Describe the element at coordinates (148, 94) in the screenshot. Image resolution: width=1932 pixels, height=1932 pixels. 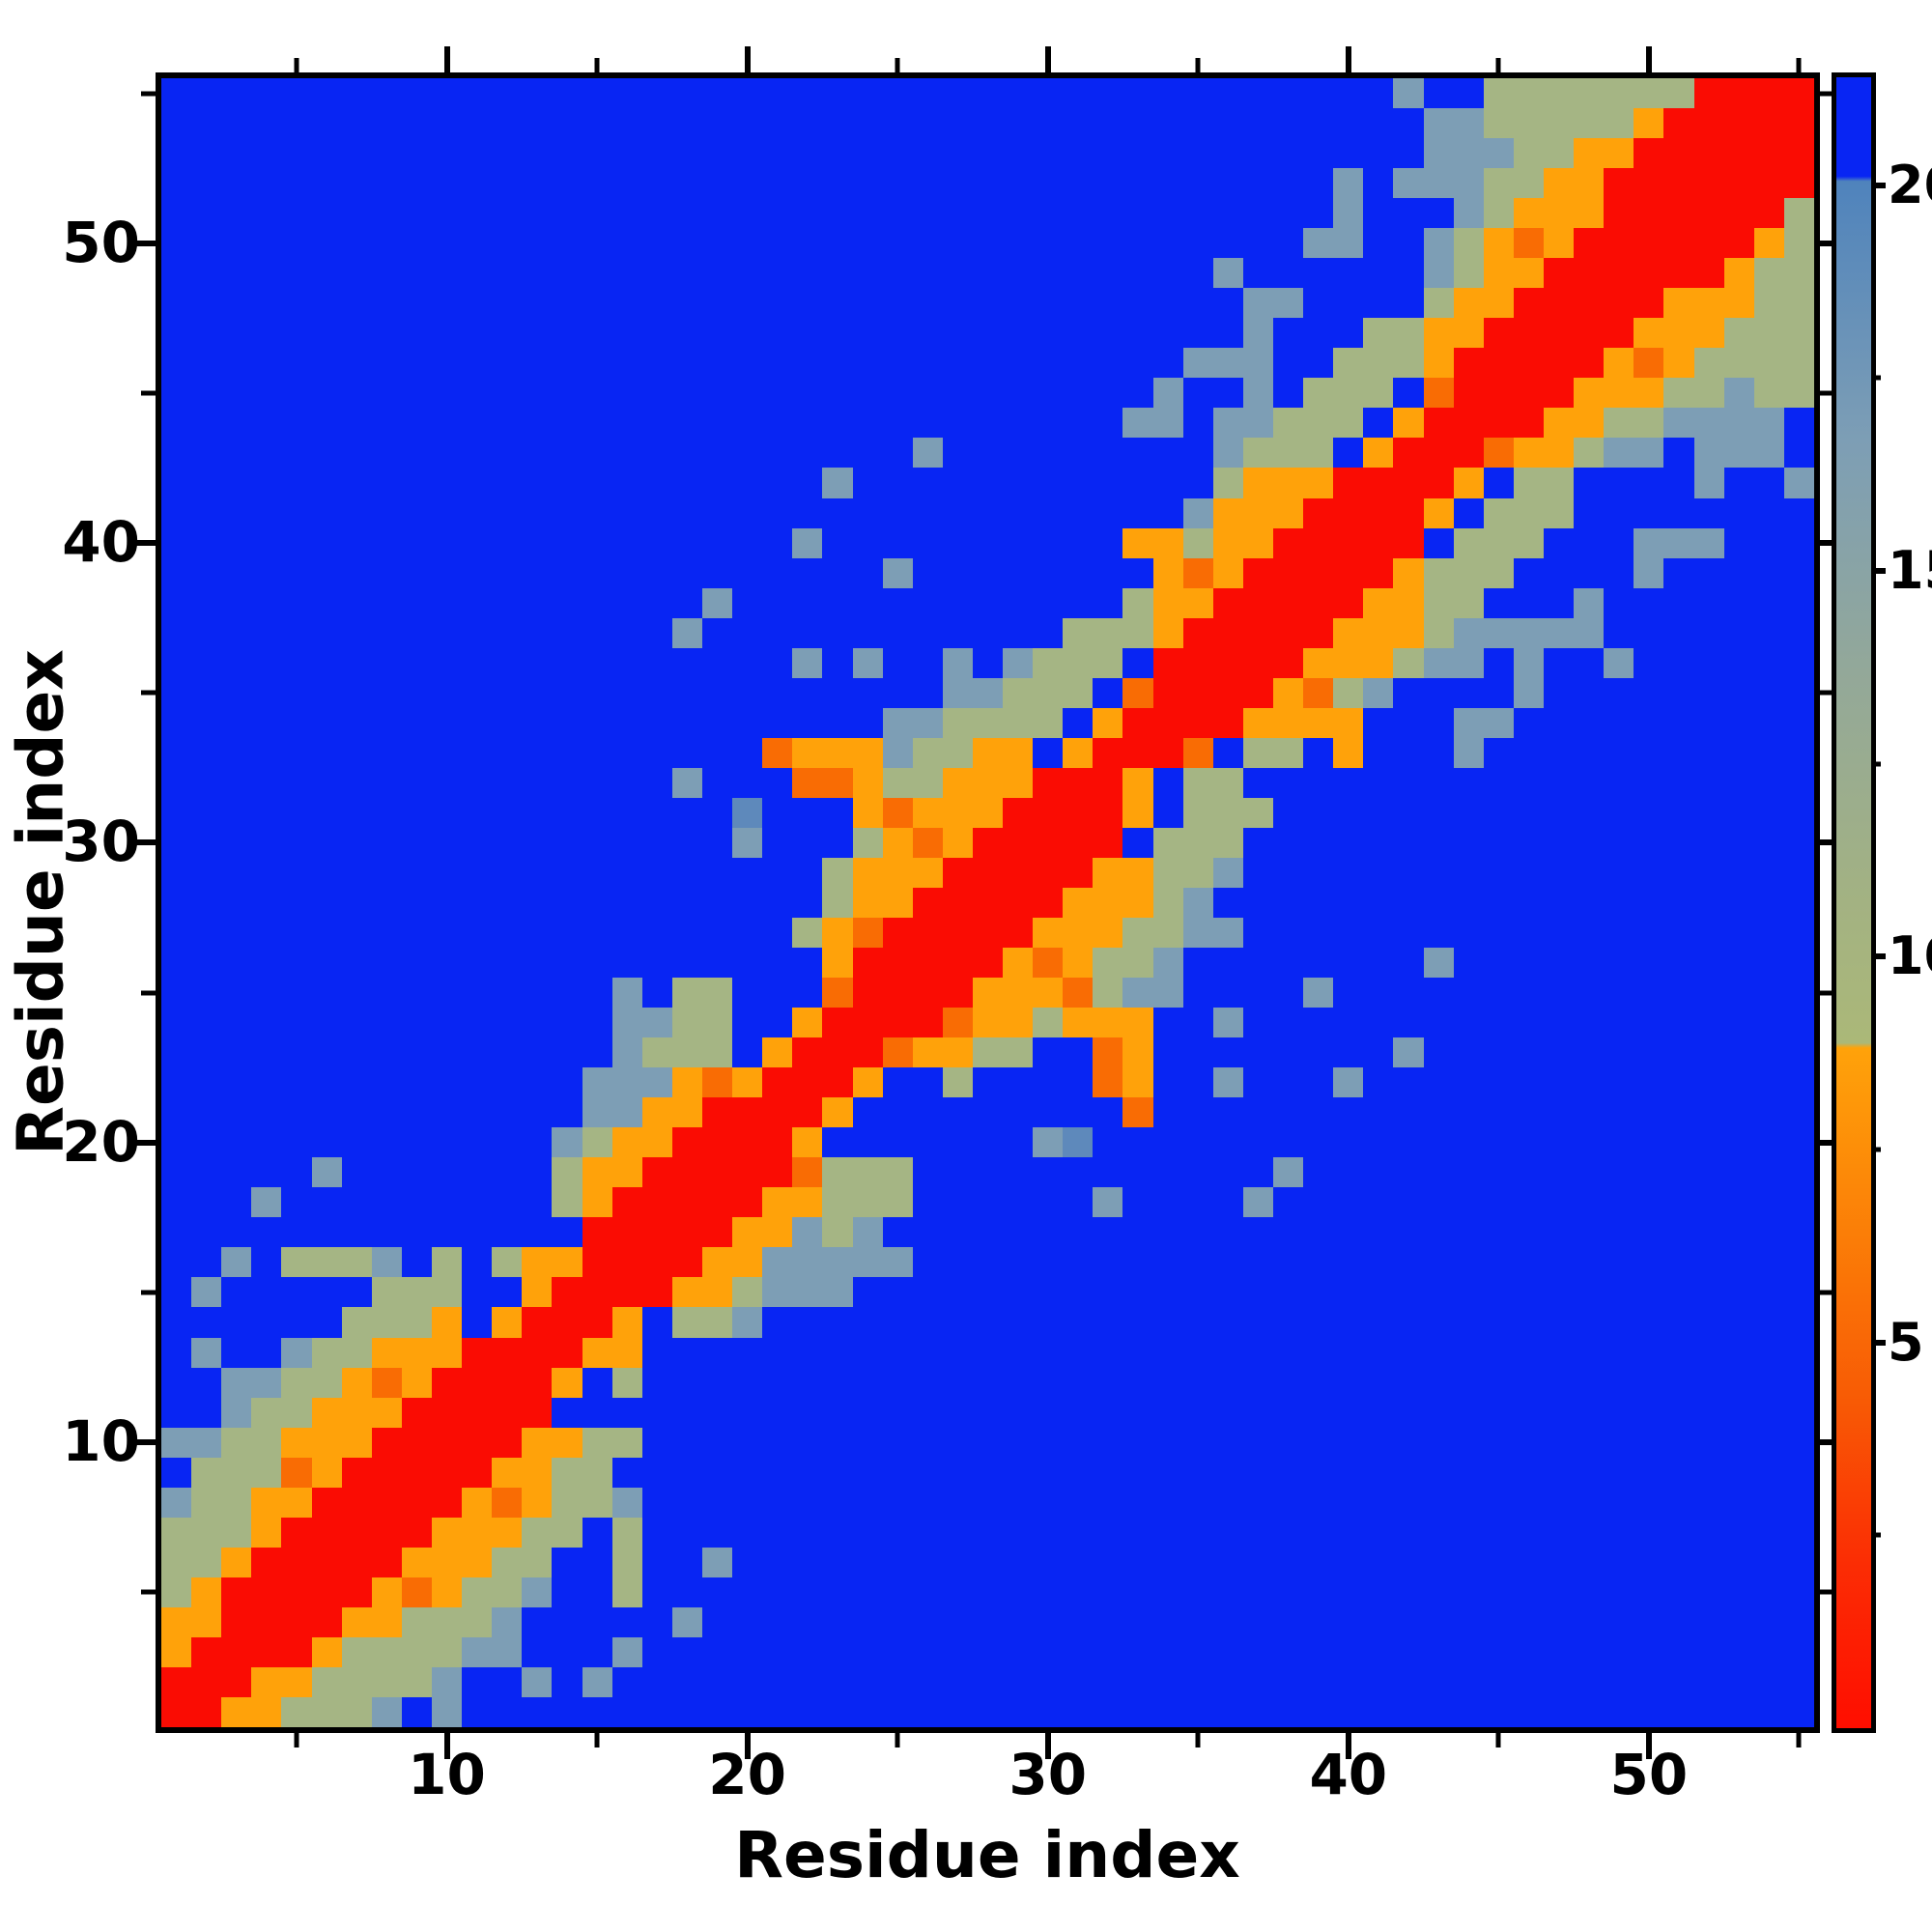
I see `y-minor-tick` at that location.